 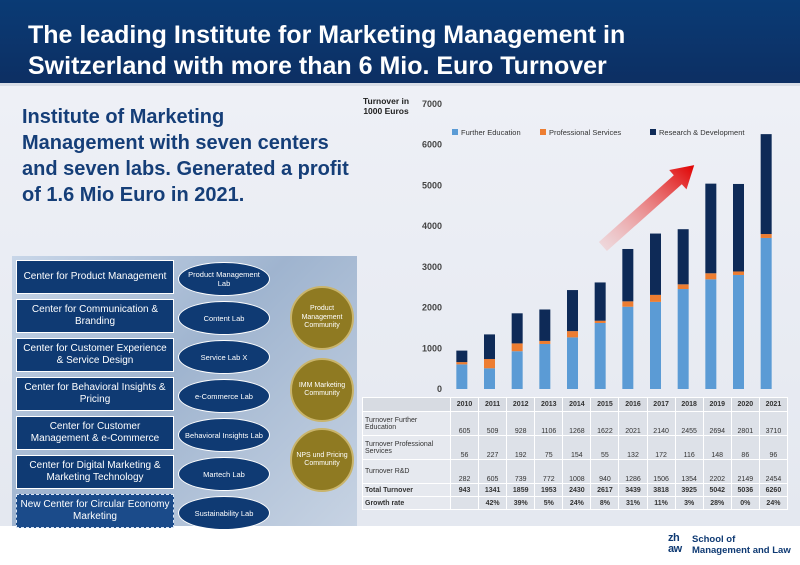 What do you see at coordinates (702, 132) in the screenshot?
I see `legend-label: Research & Development` at bounding box center [702, 132].